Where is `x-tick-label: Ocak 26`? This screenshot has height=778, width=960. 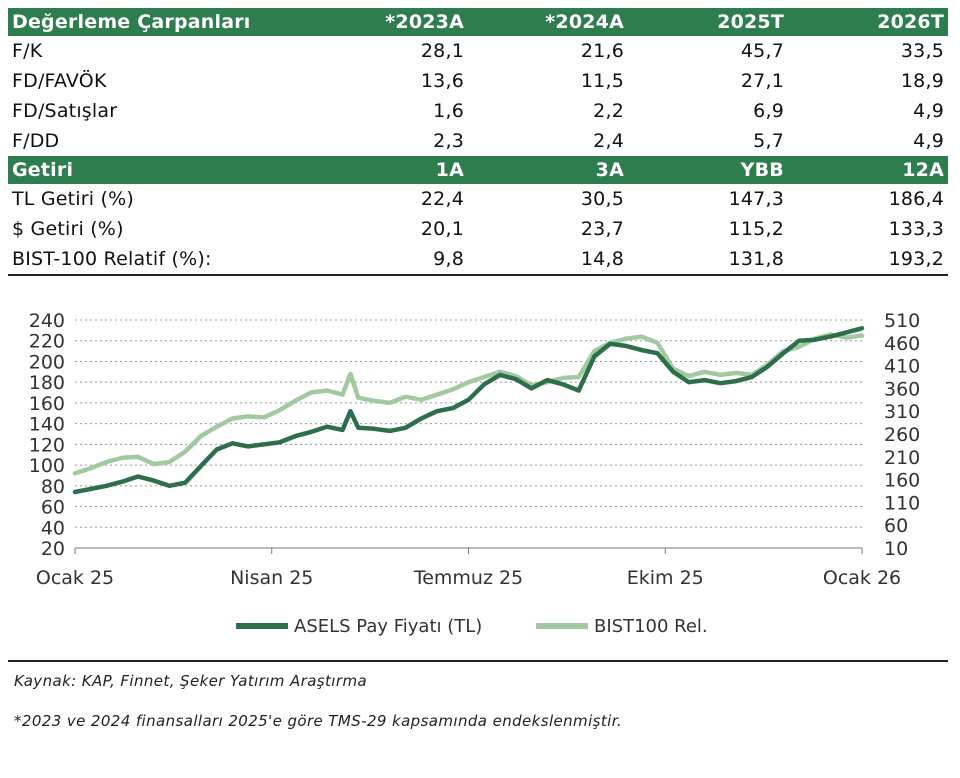
x-tick-label: Ocak 26 is located at coordinates (862, 578).